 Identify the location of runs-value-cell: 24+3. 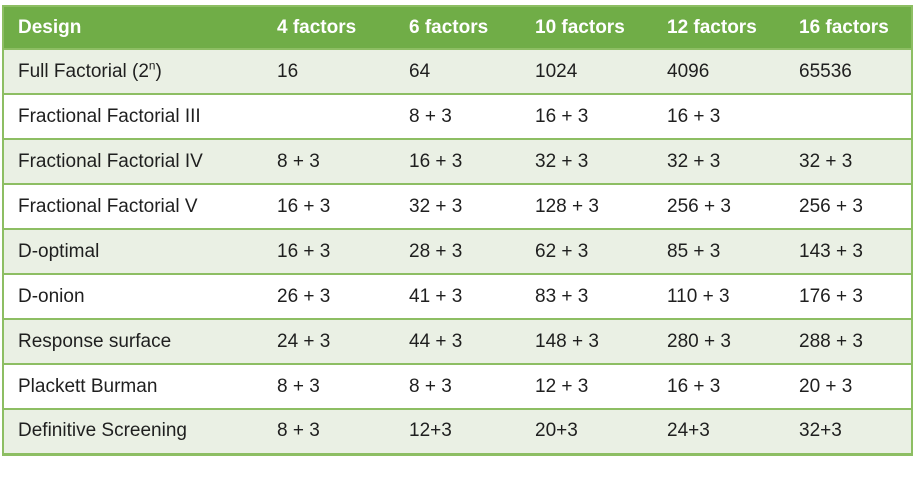
(688, 431).